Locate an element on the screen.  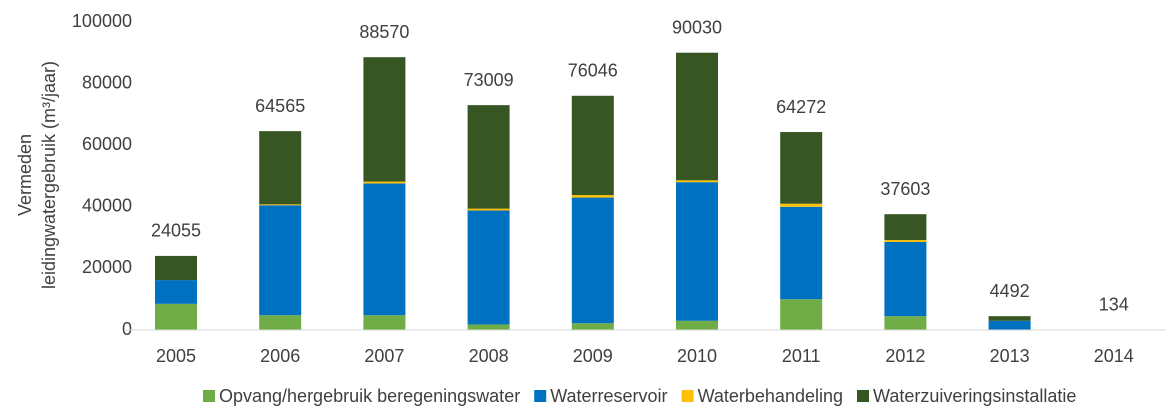
legend-label: Waterreservoir is located at coordinates (608, 396).